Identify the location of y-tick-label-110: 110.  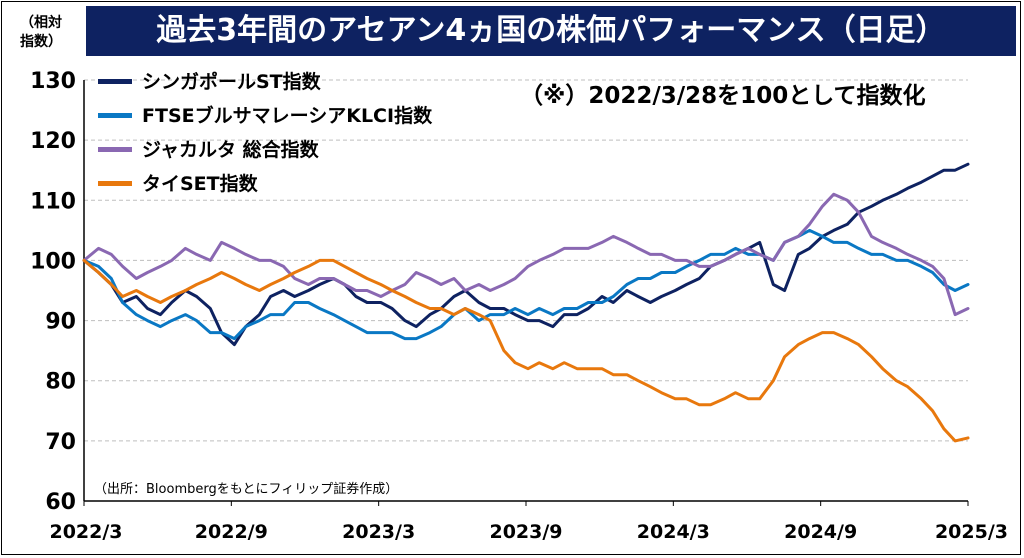
(53, 201).